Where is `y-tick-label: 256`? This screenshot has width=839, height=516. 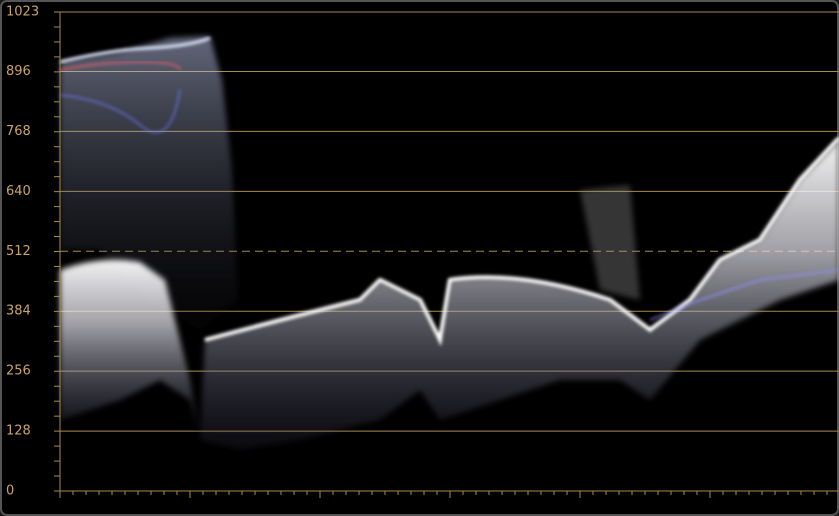
y-tick-label: 256 is located at coordinates (18, 371).